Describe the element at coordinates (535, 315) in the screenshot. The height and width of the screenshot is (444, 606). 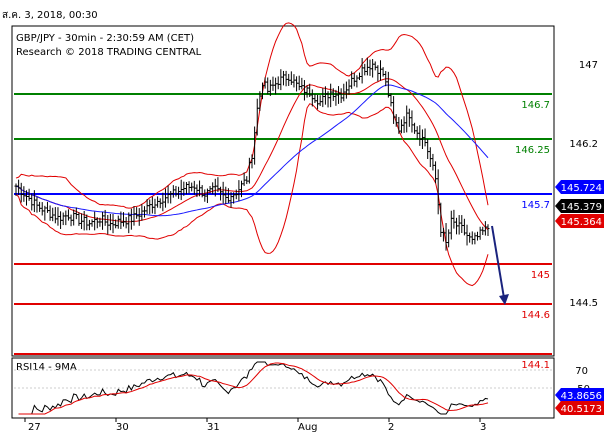
I see `level-label-144-6: 144.6` at that location.